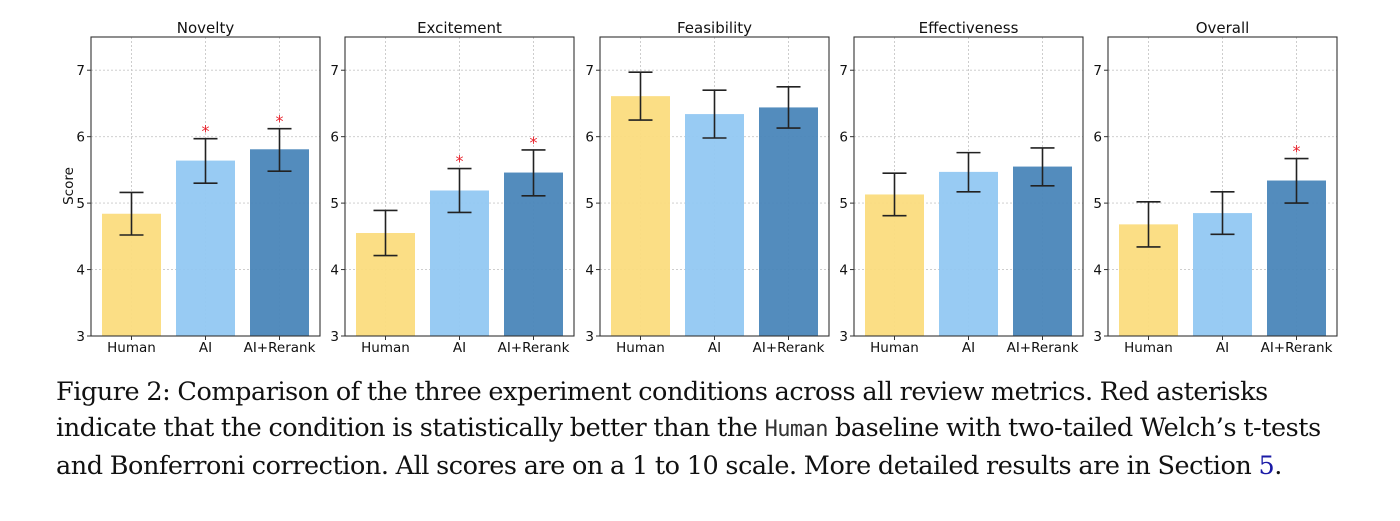 The width and height of the screenshot is (1400, 521). Describe the element at coordinates (714, 225) in the screenshot. I see `bar-feasibility-ai` at that location.